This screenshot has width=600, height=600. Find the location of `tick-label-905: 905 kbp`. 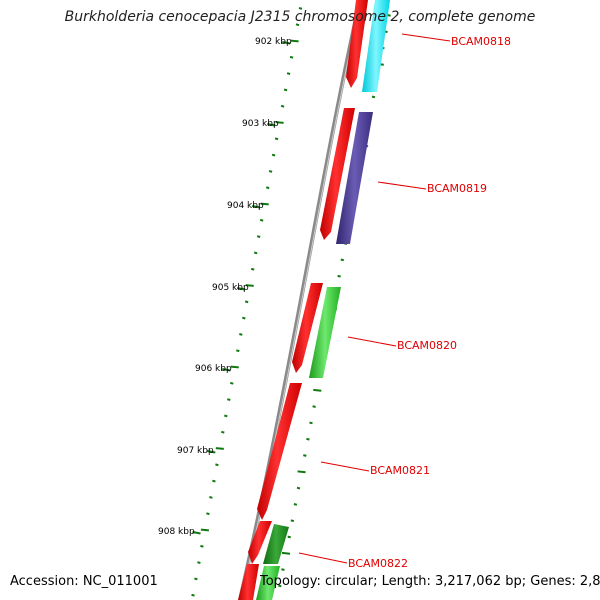

tick-label-905: 905 kbp is located at coordinates (230, 288).